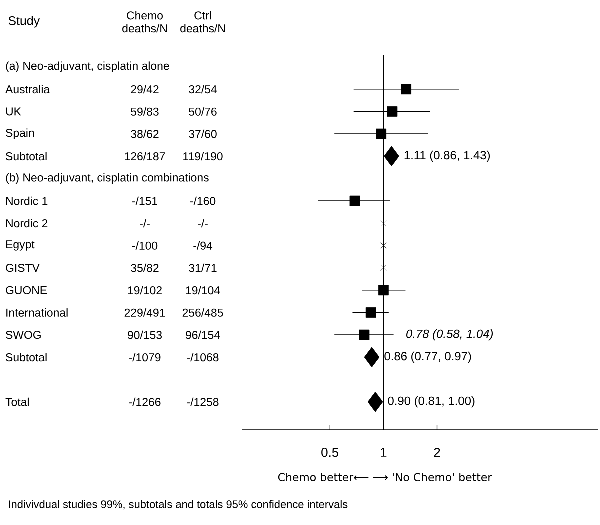 This screenshot has height=525, width=600. I want to click on y-tick-label: (b) Neo-adjuvant, cisplatin combinations, so click(107, 178).